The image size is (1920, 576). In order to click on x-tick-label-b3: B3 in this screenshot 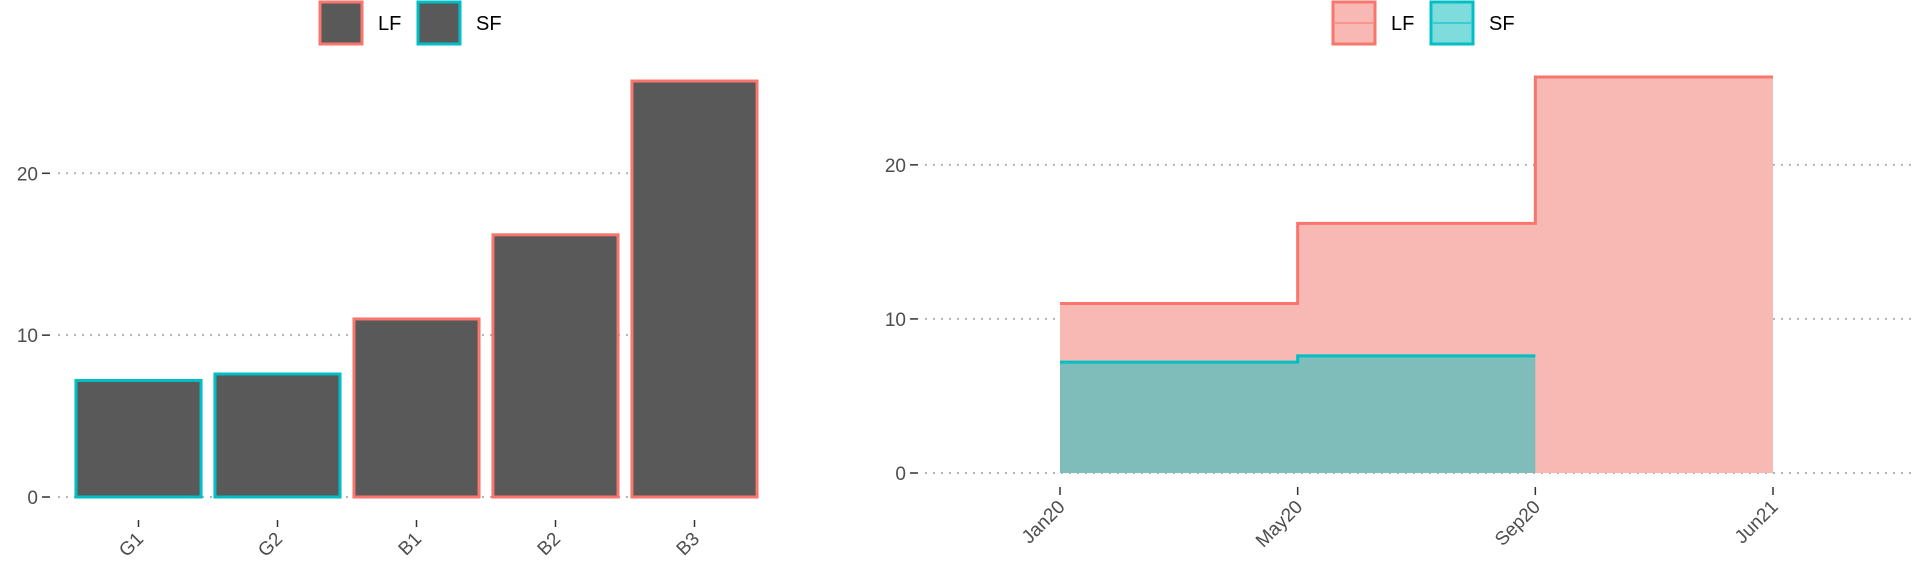, I will do `click(688, 544)`.